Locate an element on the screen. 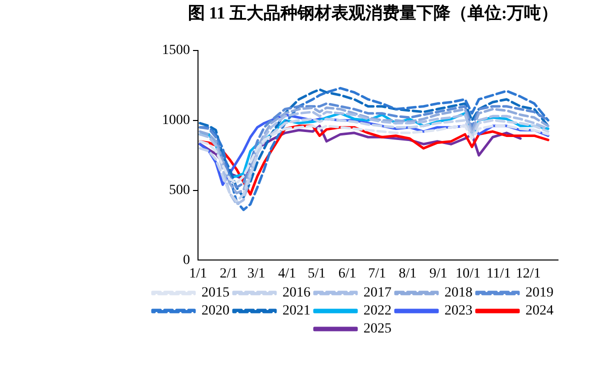  legend-label: 2020 is located at coordinates (216, 311).